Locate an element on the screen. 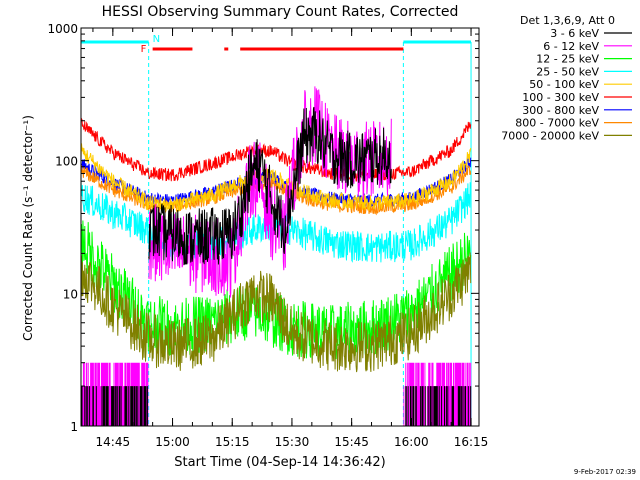 This screenshot has height=480, width=640. flare-marker-label: F is located at coordinates (144, 49).